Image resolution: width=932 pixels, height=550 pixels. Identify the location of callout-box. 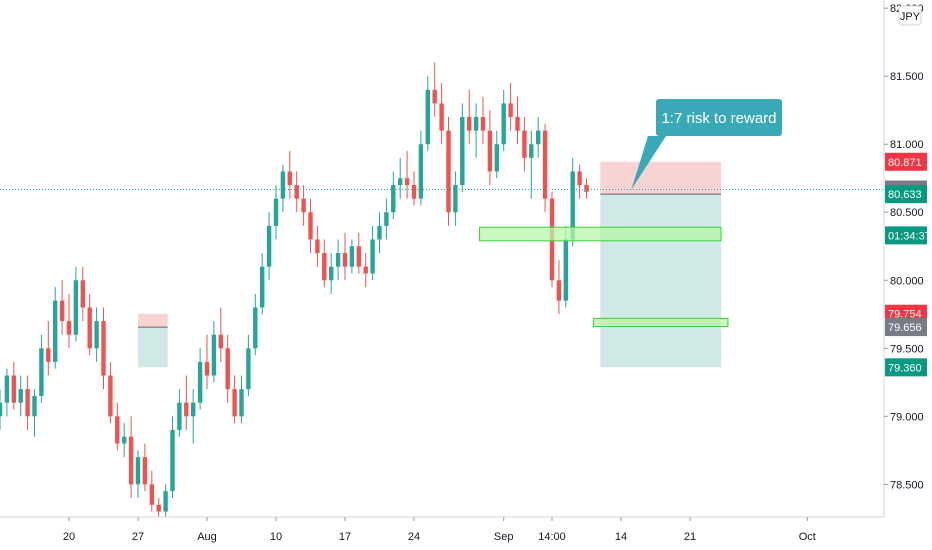
(719, 117).